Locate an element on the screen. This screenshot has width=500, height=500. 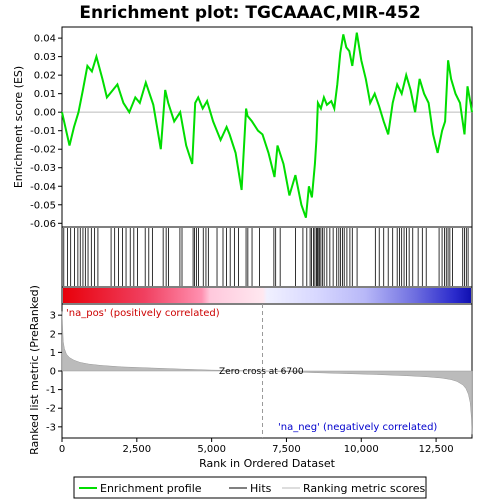
es-tick-label: -0.05 is located at coordinates (43, 205).